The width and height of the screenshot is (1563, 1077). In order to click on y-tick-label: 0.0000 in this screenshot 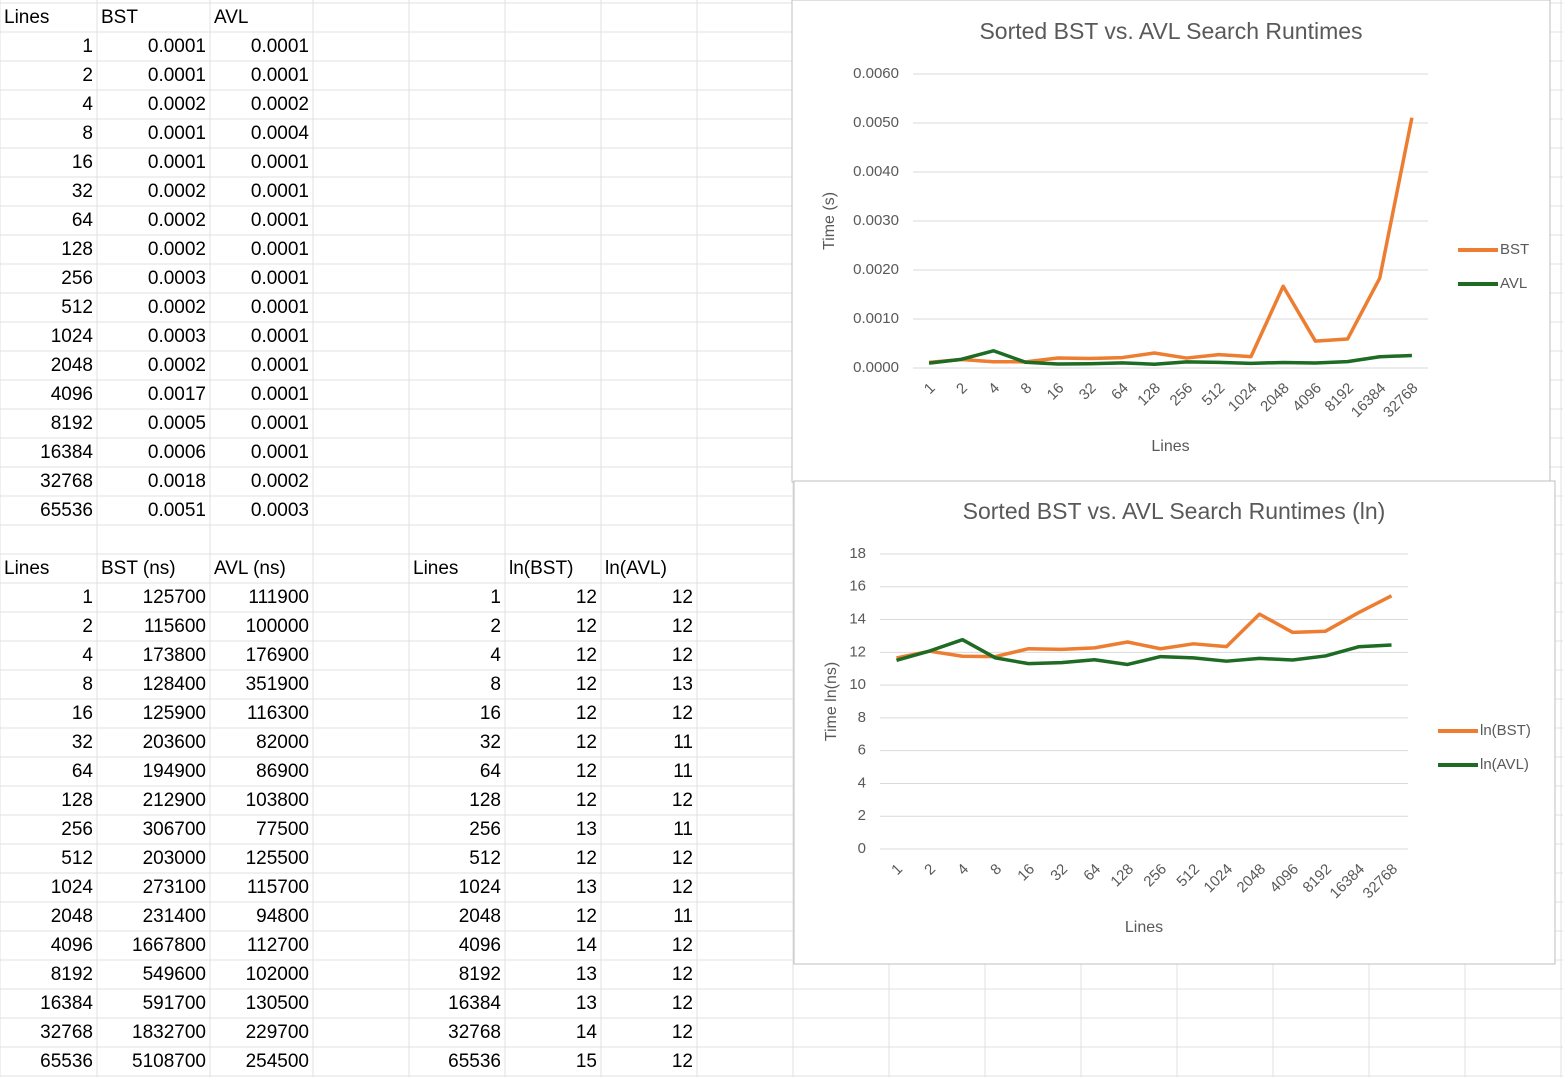, I will do `click(876, 367)`.